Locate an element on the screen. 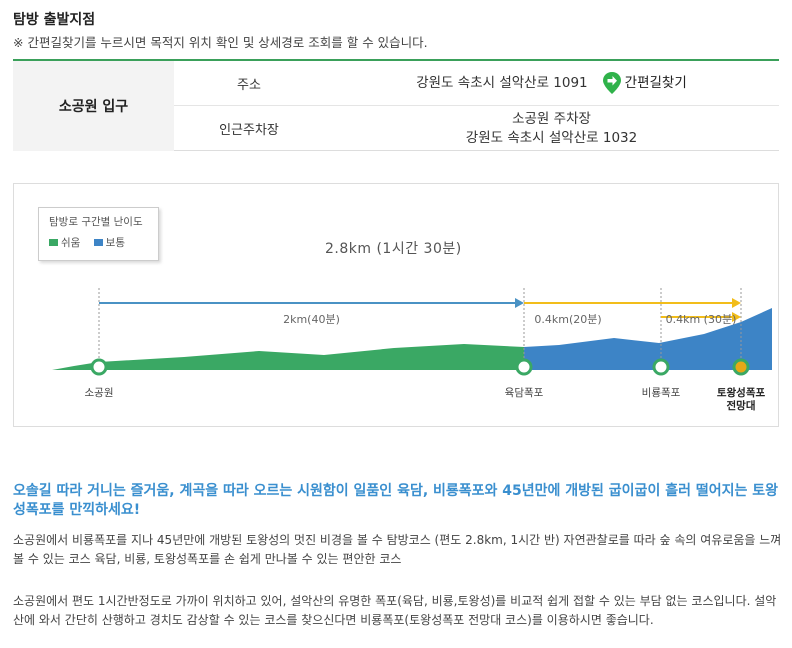 The width and height of the screenshot is (792, 648). parking-name: 소공원 주차장 is located at coordinates (551, 118).